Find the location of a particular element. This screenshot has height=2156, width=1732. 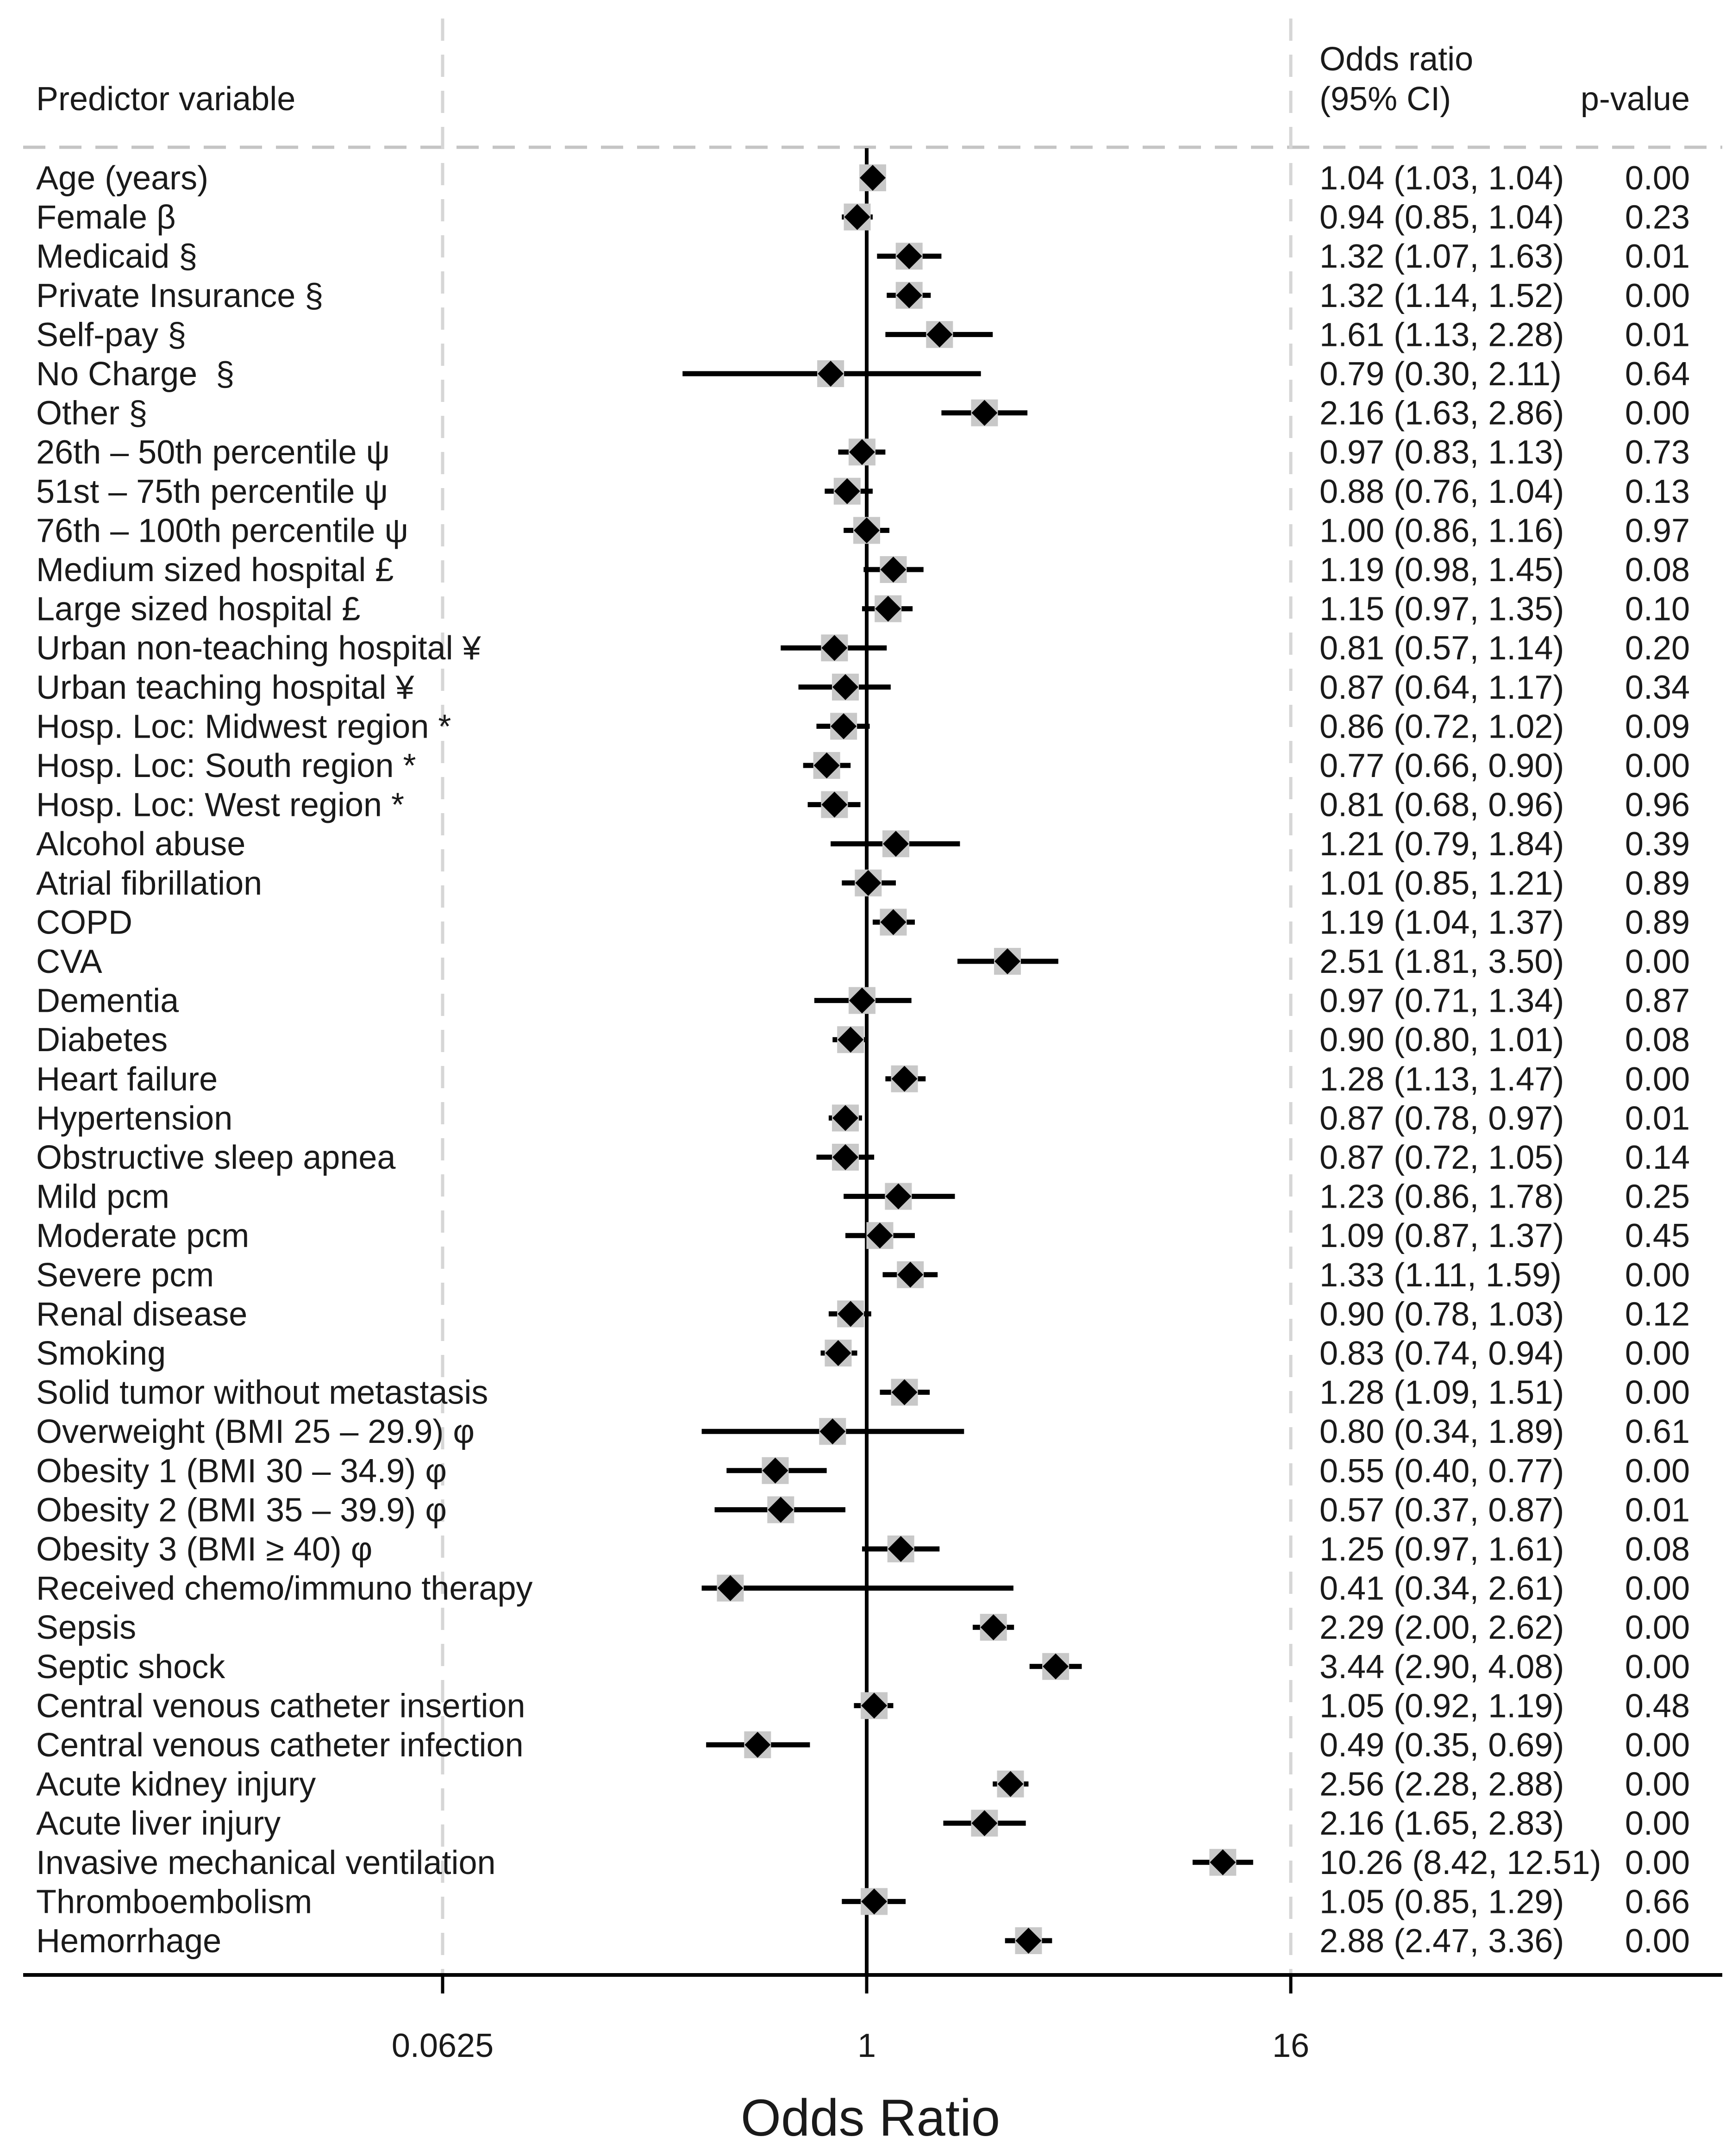

row-label: Hosp. Loc: South region * is located at coordinates (226, 765).